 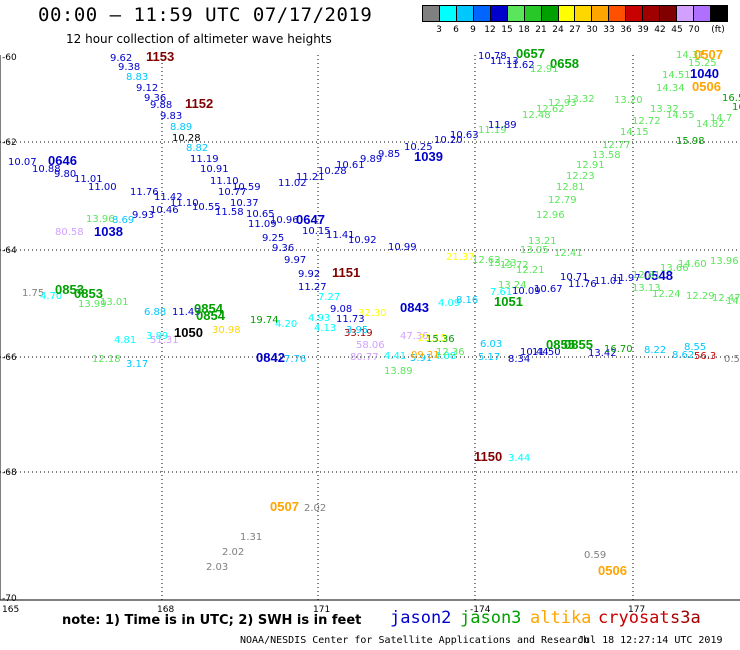 I want to click on wave-height-label: 11.97, so click(x=626, y=278).